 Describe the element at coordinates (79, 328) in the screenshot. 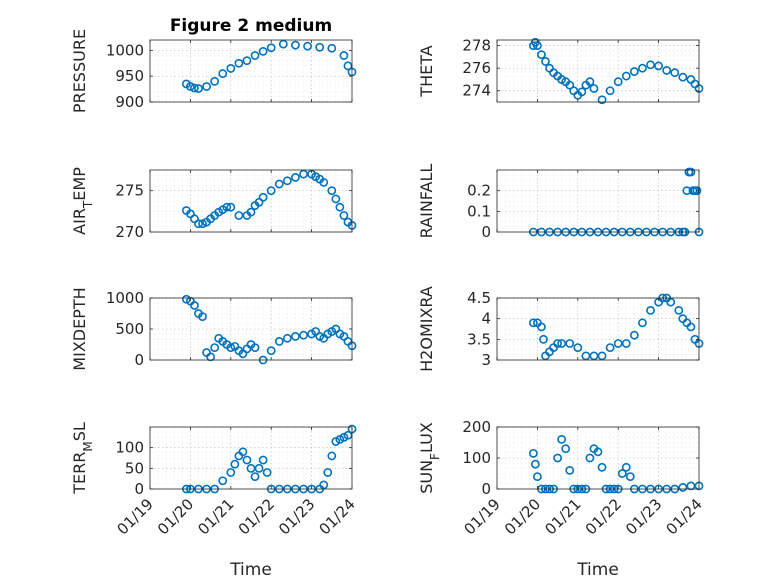

I see `y-axis-label: MIXDEPTH` at that location.